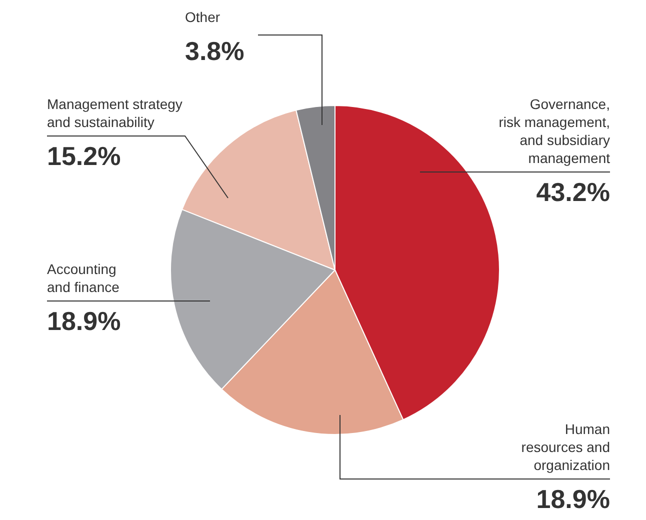  What do you see at coordinates (215, 51) in the screenshot?
I see `data-label: 3.8%` at bounding box center [215, 51].